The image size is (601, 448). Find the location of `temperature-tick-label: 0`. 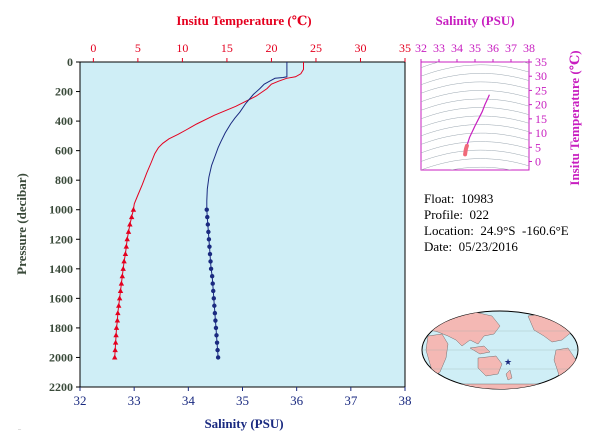

temperature-tick-label: 0 is located at coordinates (93, 48).